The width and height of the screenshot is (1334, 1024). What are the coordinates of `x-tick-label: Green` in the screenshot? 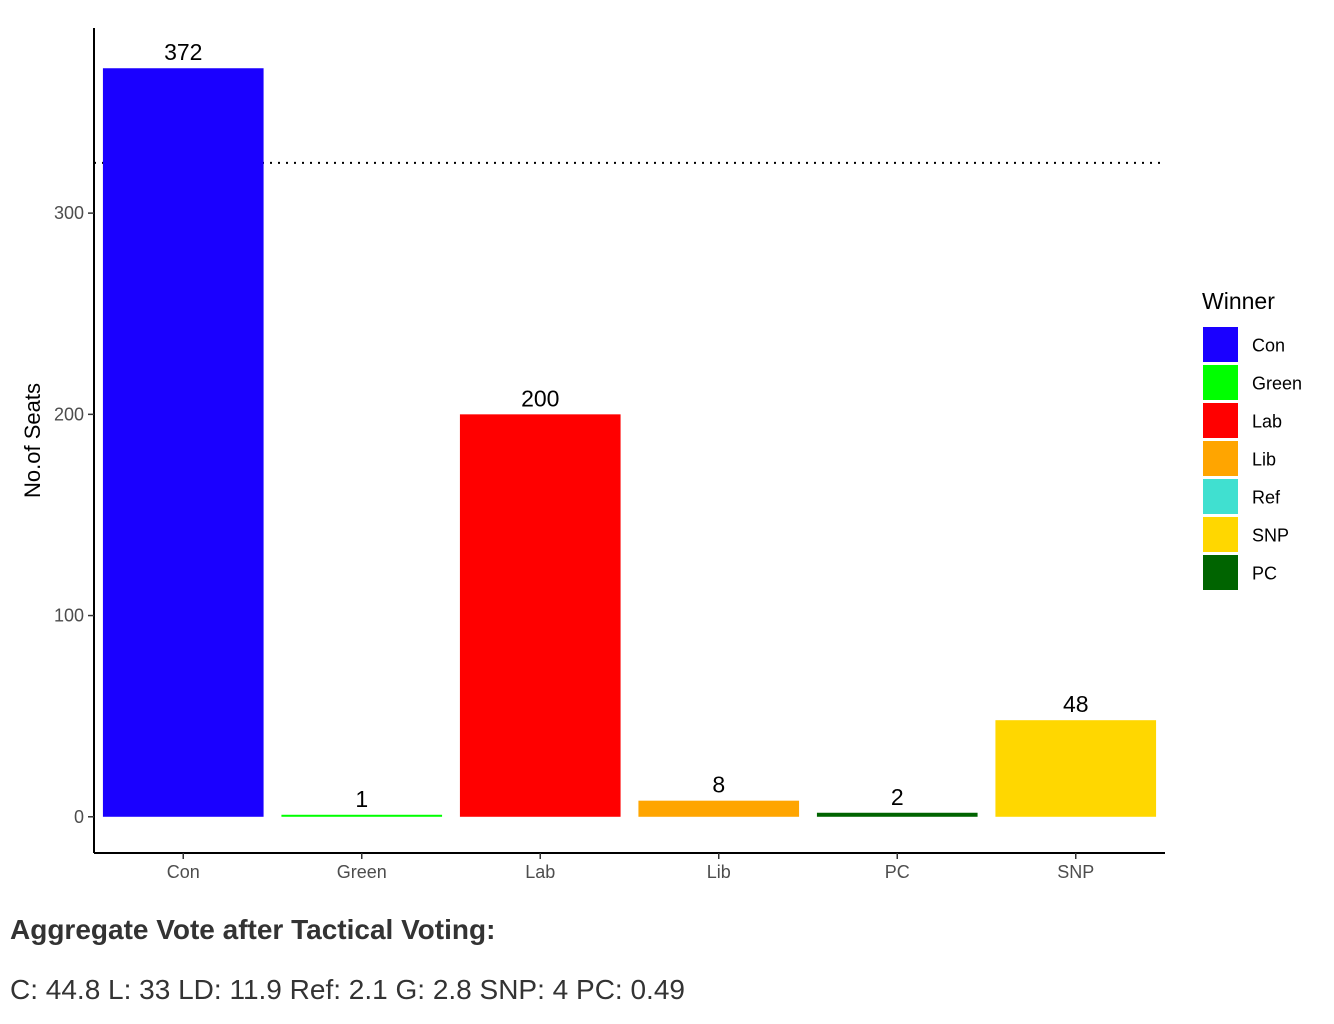 It's located at (362, 872).